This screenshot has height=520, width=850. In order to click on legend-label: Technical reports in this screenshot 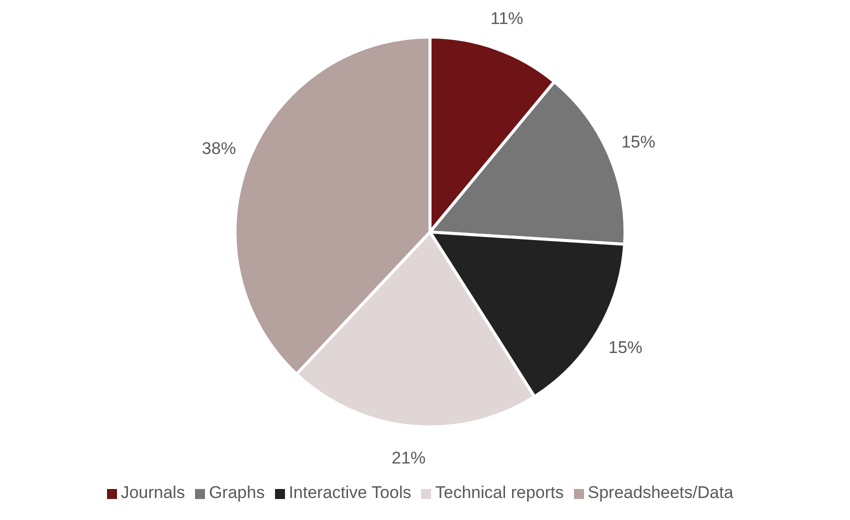, I will do `click(499, 492)`.